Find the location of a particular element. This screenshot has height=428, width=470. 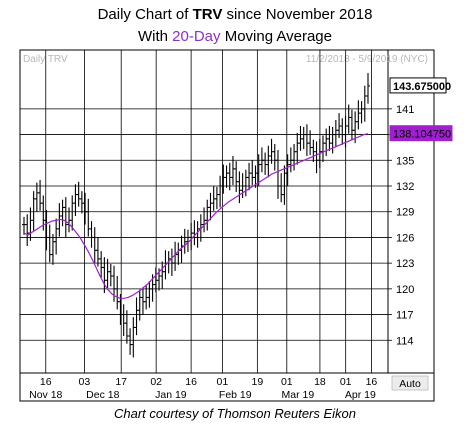

date-range-label: 11/2/2018 - 5/9/2019 (NYC) is located at coordinates (367, 59).